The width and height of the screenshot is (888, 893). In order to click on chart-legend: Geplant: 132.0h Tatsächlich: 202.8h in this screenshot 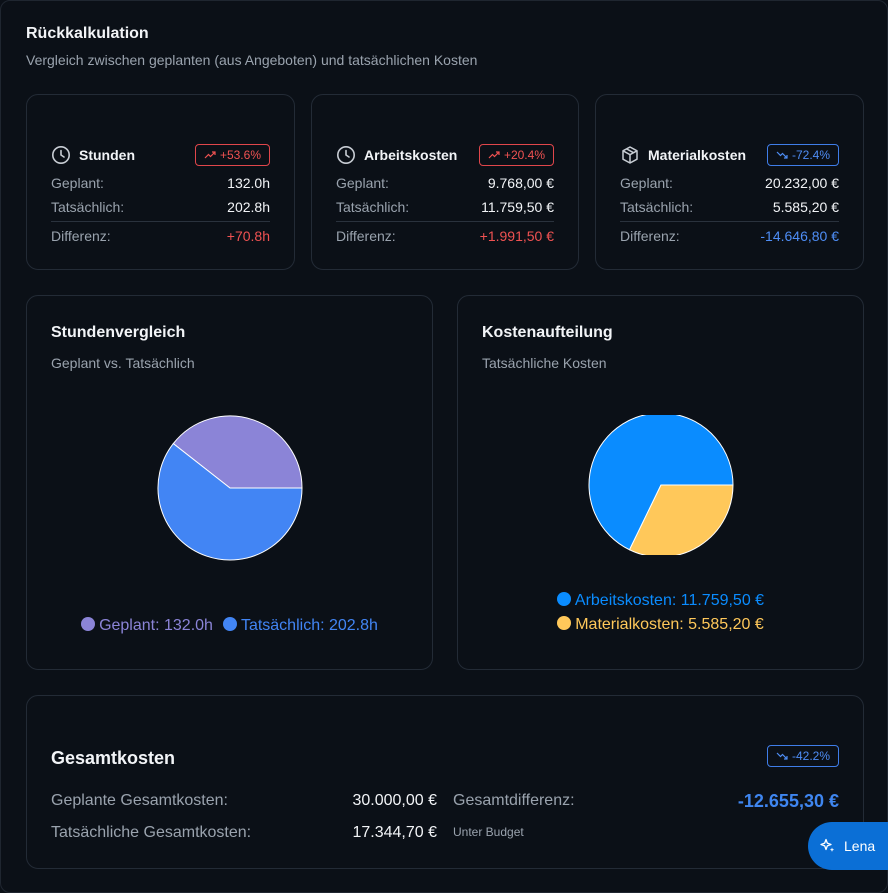, I will do `click(229, 626)`.